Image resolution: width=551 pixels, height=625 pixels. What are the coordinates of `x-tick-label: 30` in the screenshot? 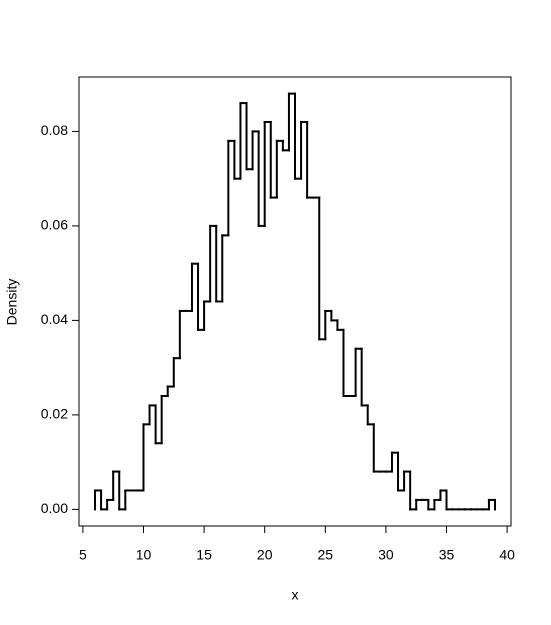 It's located at (386, 555).